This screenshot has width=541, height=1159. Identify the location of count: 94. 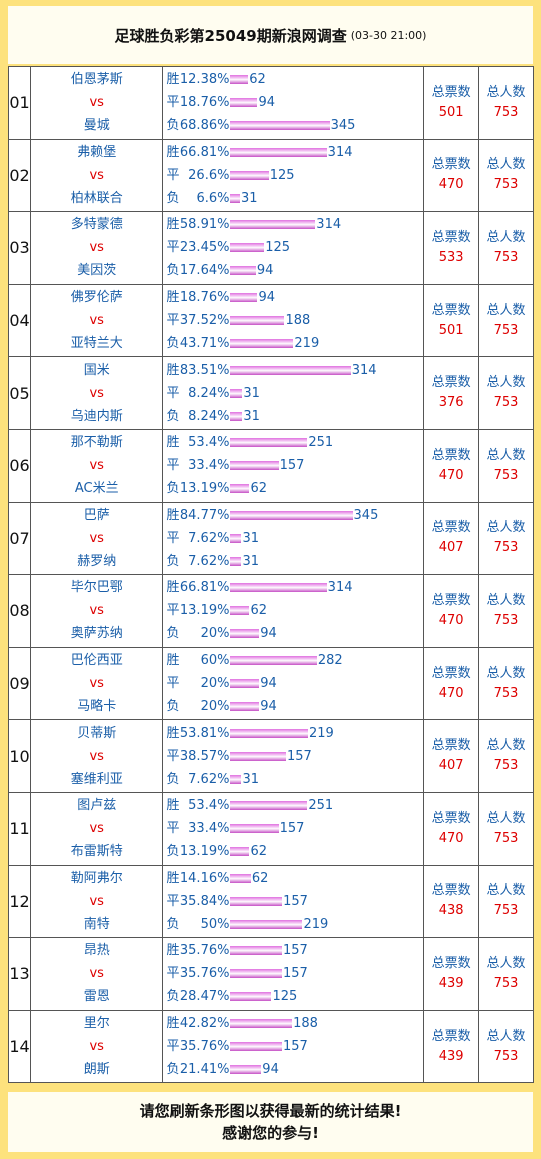
(267, 298).